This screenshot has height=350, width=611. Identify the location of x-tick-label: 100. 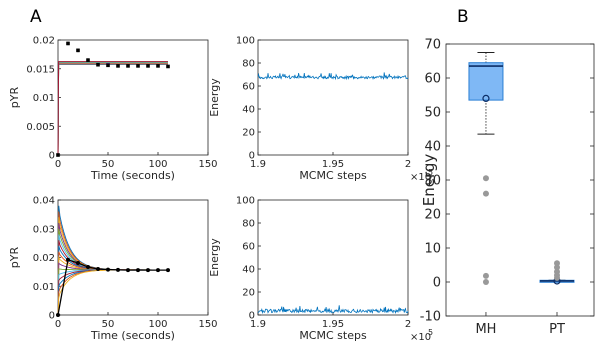
(157, 164).